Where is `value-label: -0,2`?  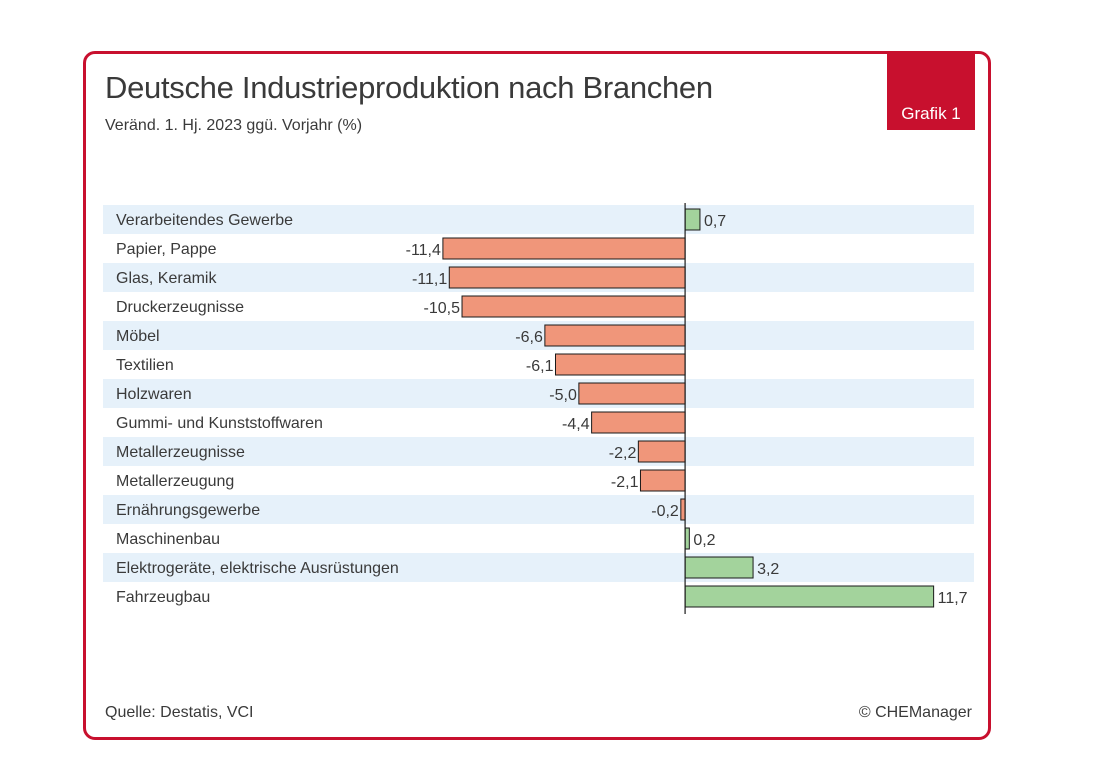 value-label: -0,2 is located at coordinates (665, 511).